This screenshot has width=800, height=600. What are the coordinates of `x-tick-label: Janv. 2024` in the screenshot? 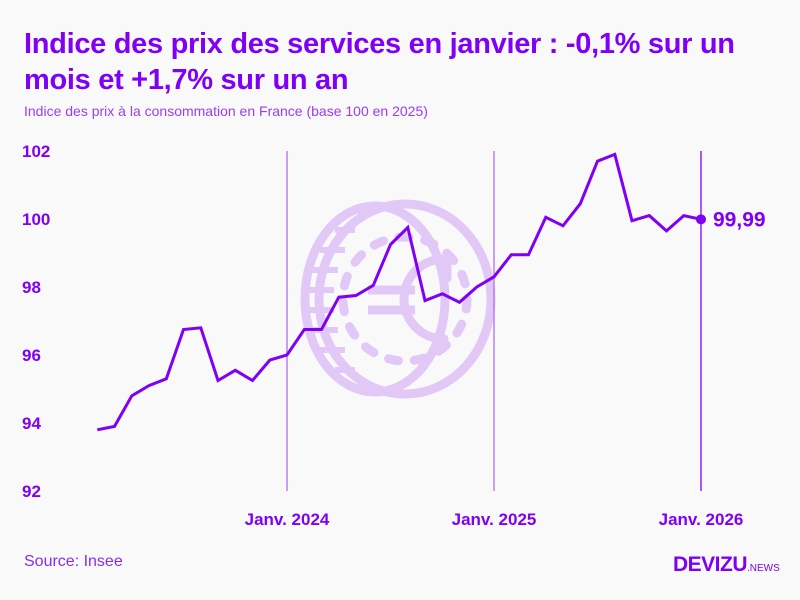 It's located at (287, 519).